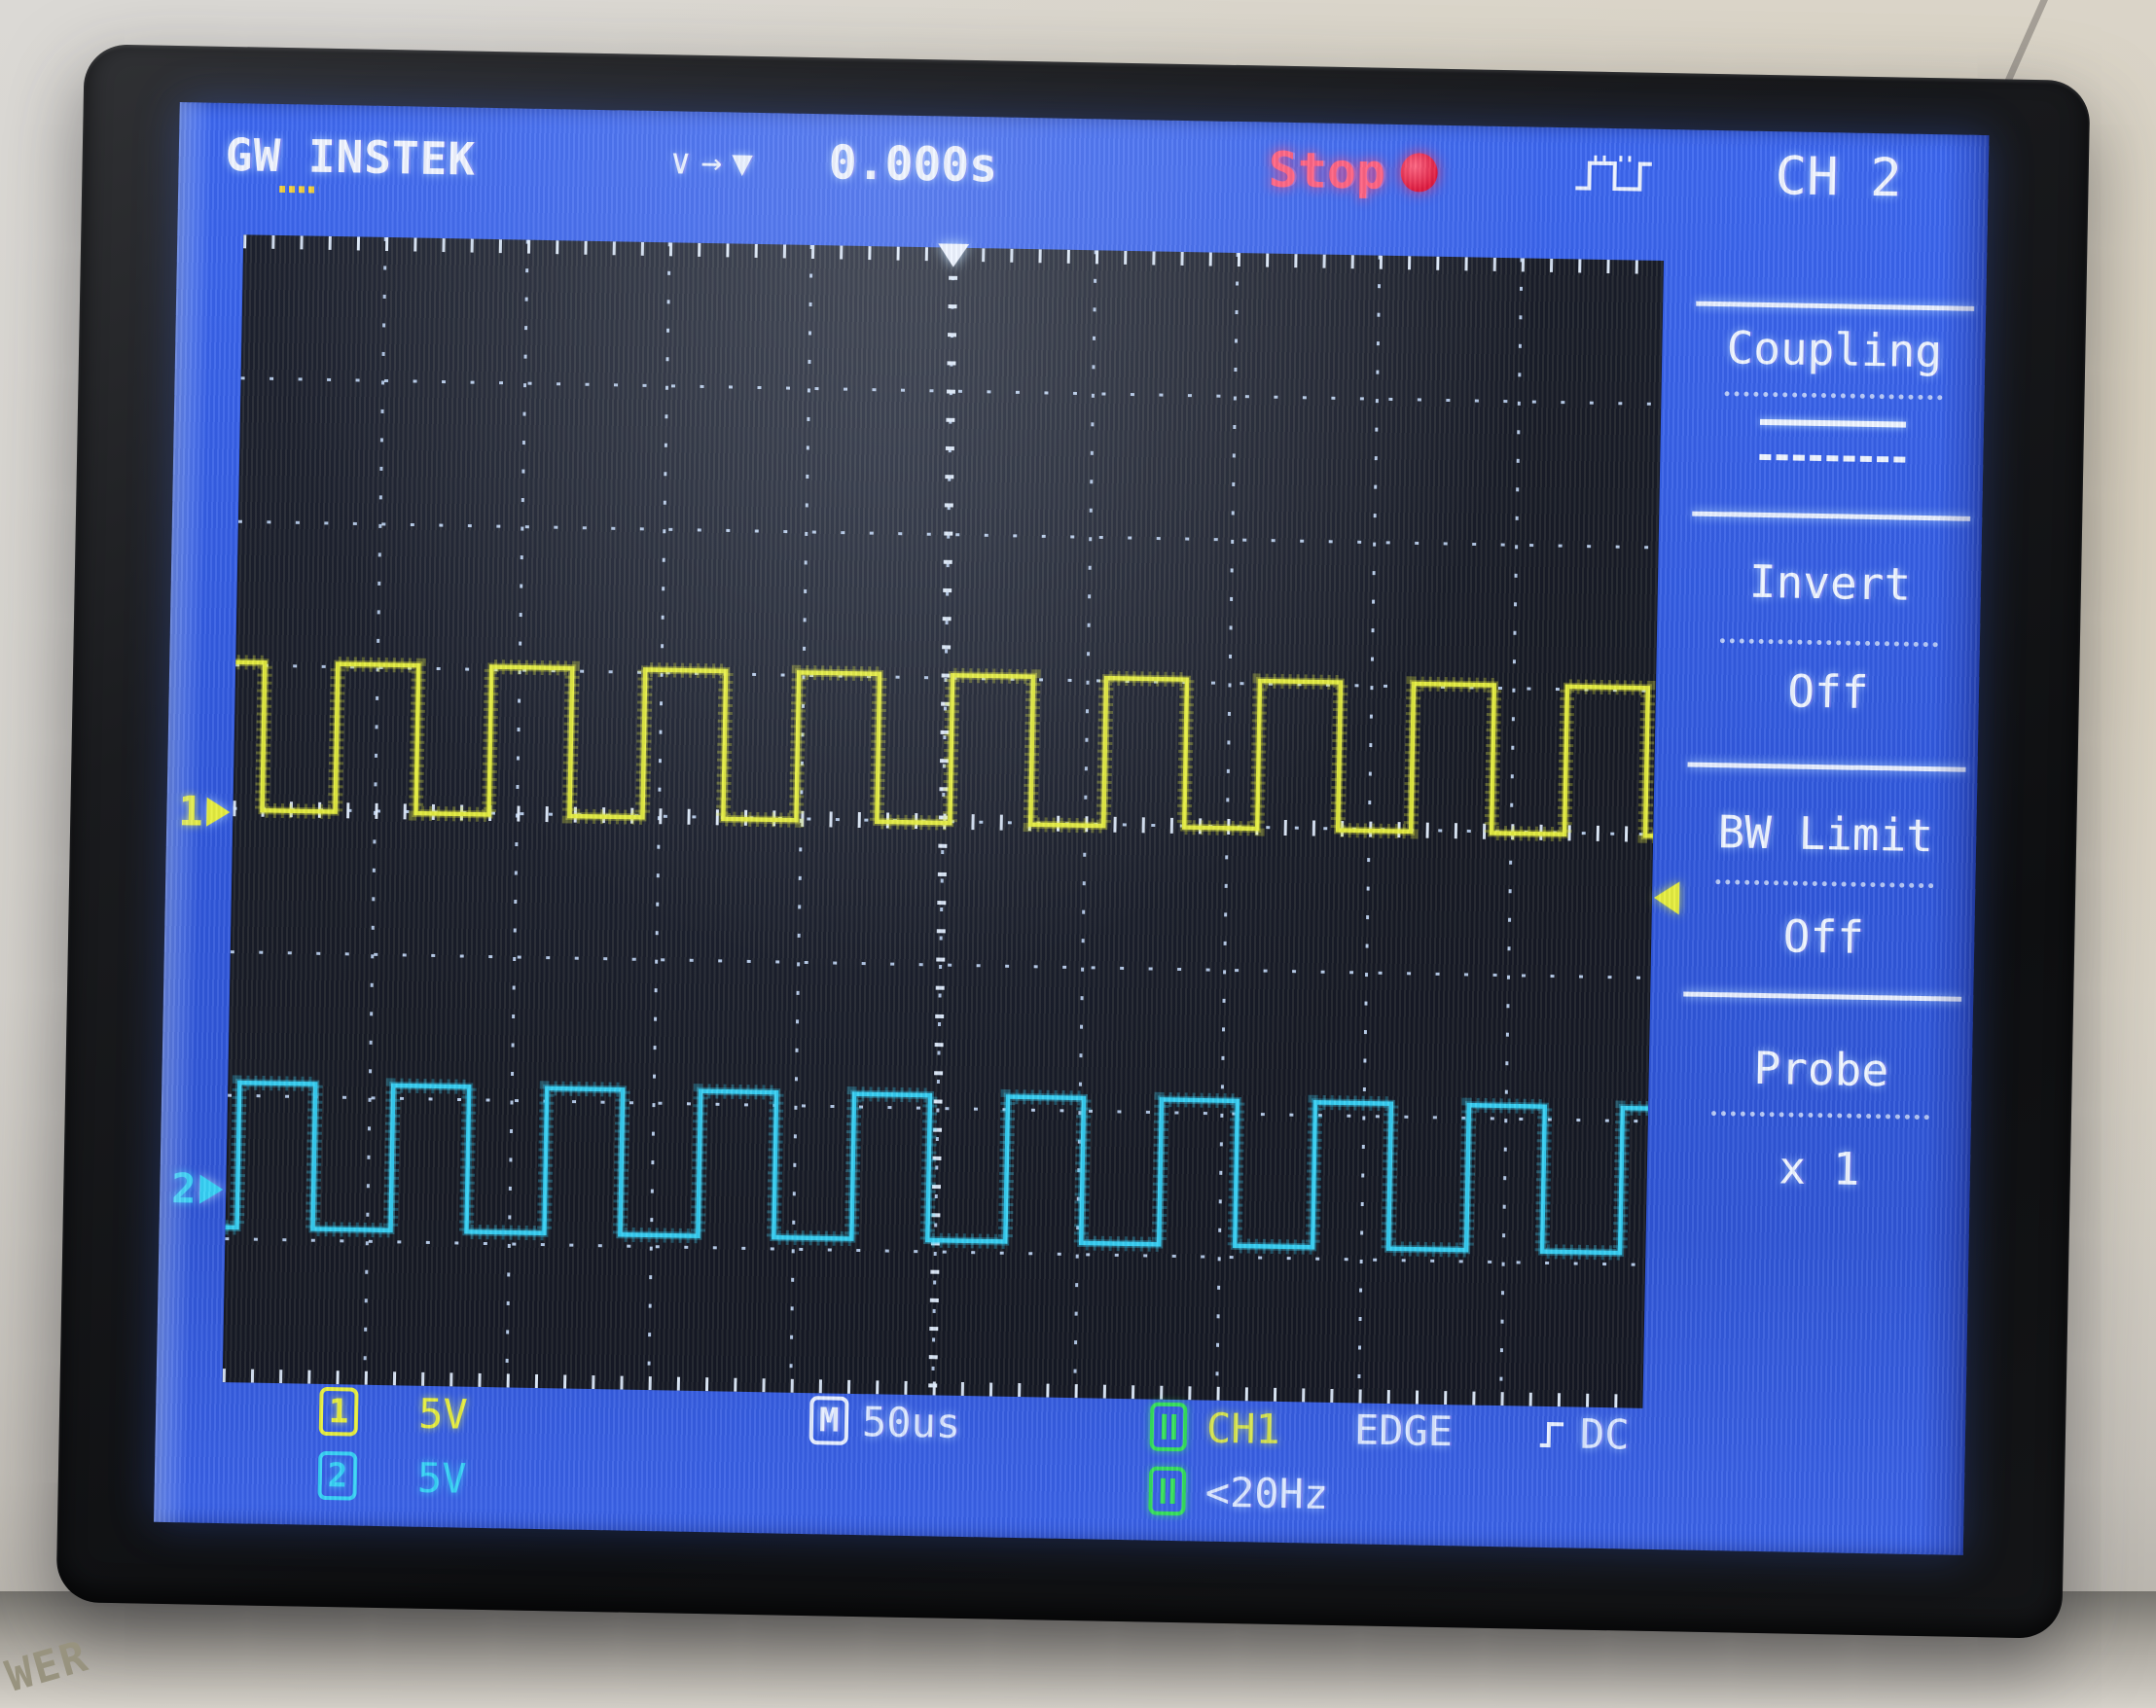  Describe the element at coordinates (1825, 834) in the screenshot. I see `menu-item-bw-limit: BW Limit` at that location.